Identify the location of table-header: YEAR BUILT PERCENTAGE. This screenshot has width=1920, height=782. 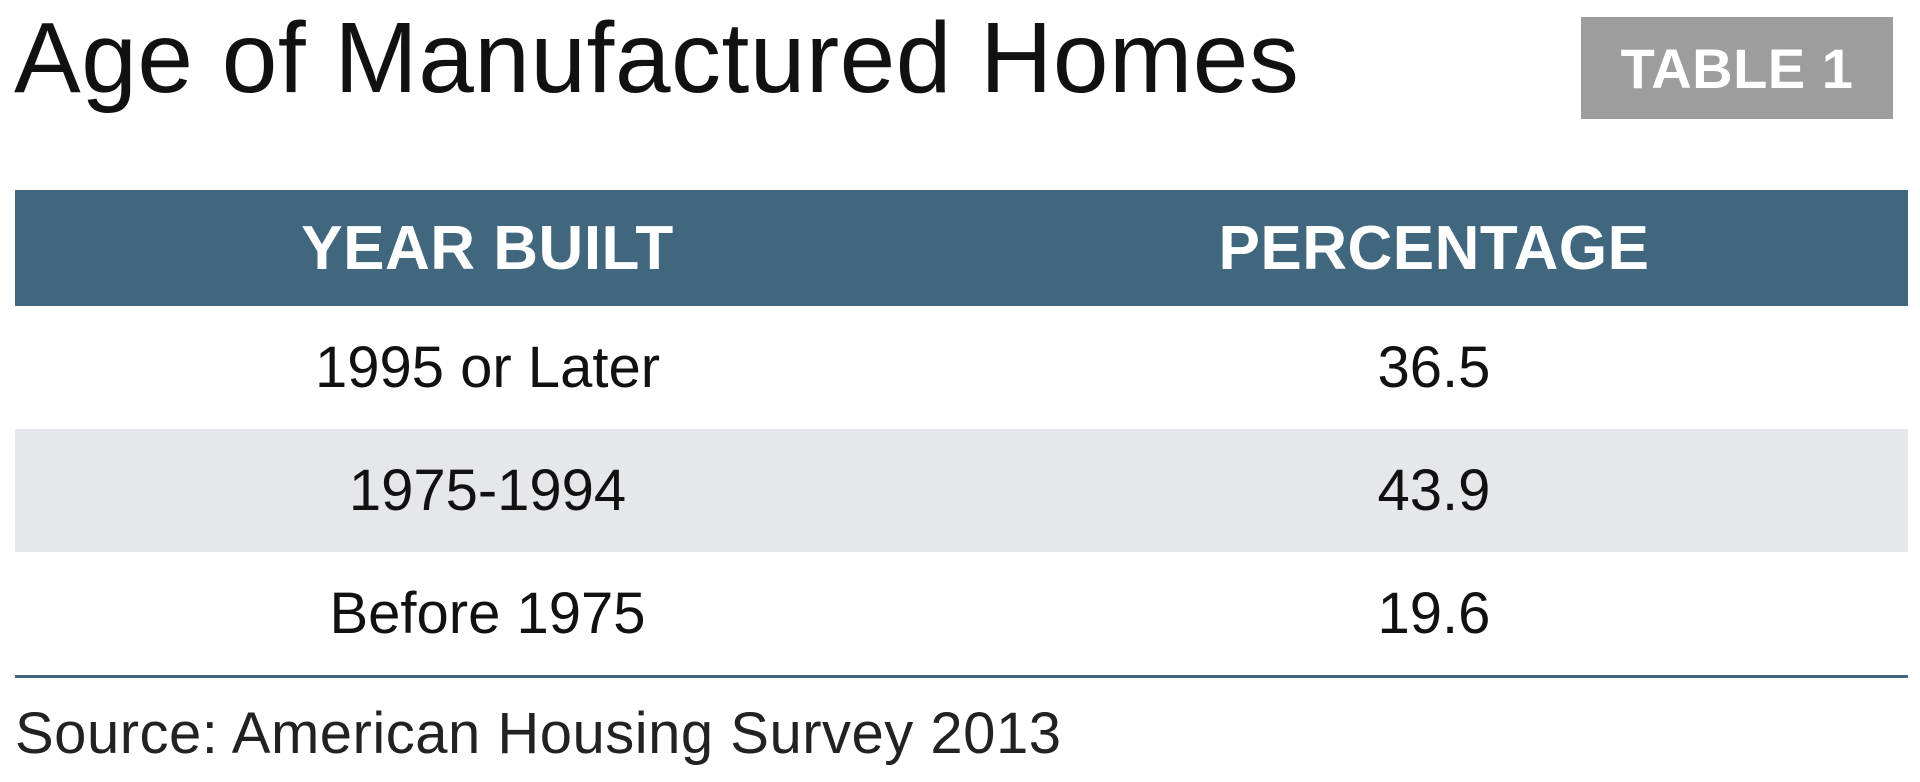
(961, 248).